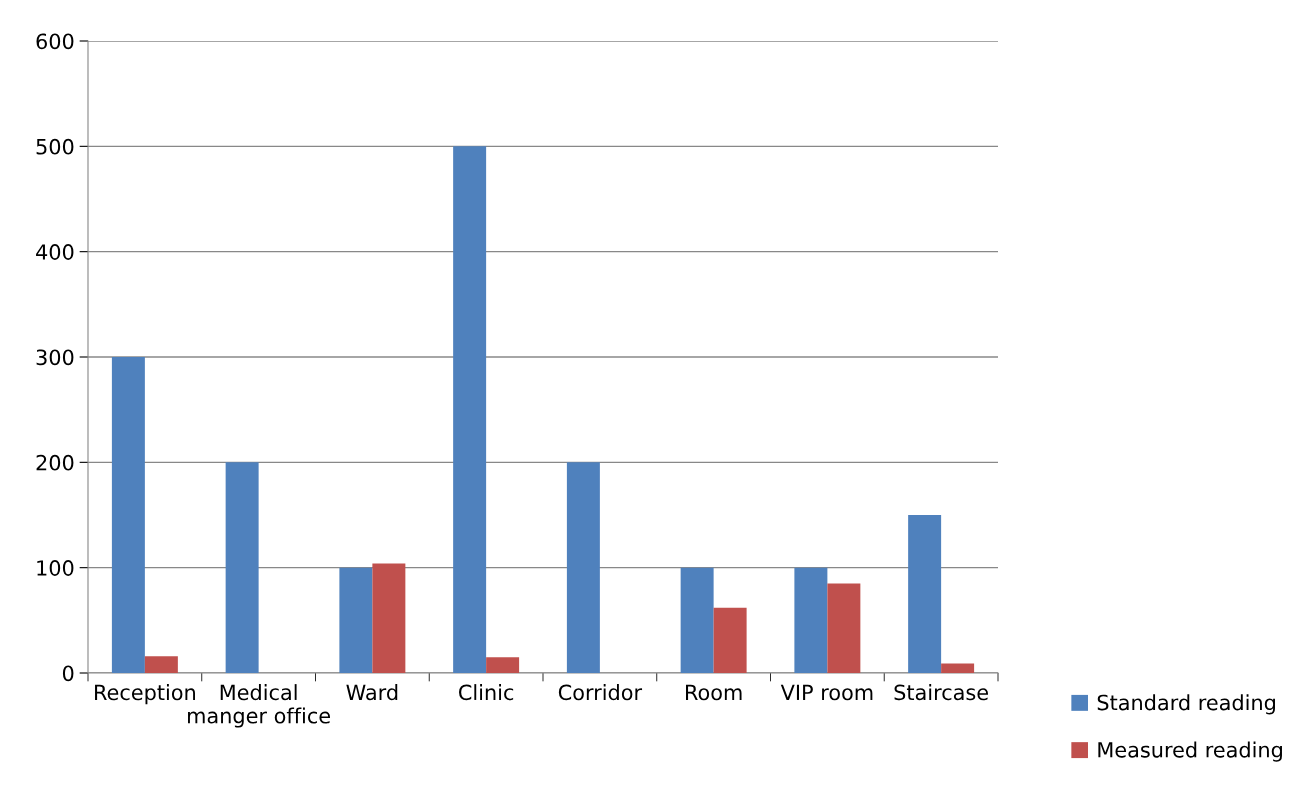  What do you see at coordinates (486, 692) in the screenshot?
I see `x-tick-label: Clinic` at bounding box center [486, 692].